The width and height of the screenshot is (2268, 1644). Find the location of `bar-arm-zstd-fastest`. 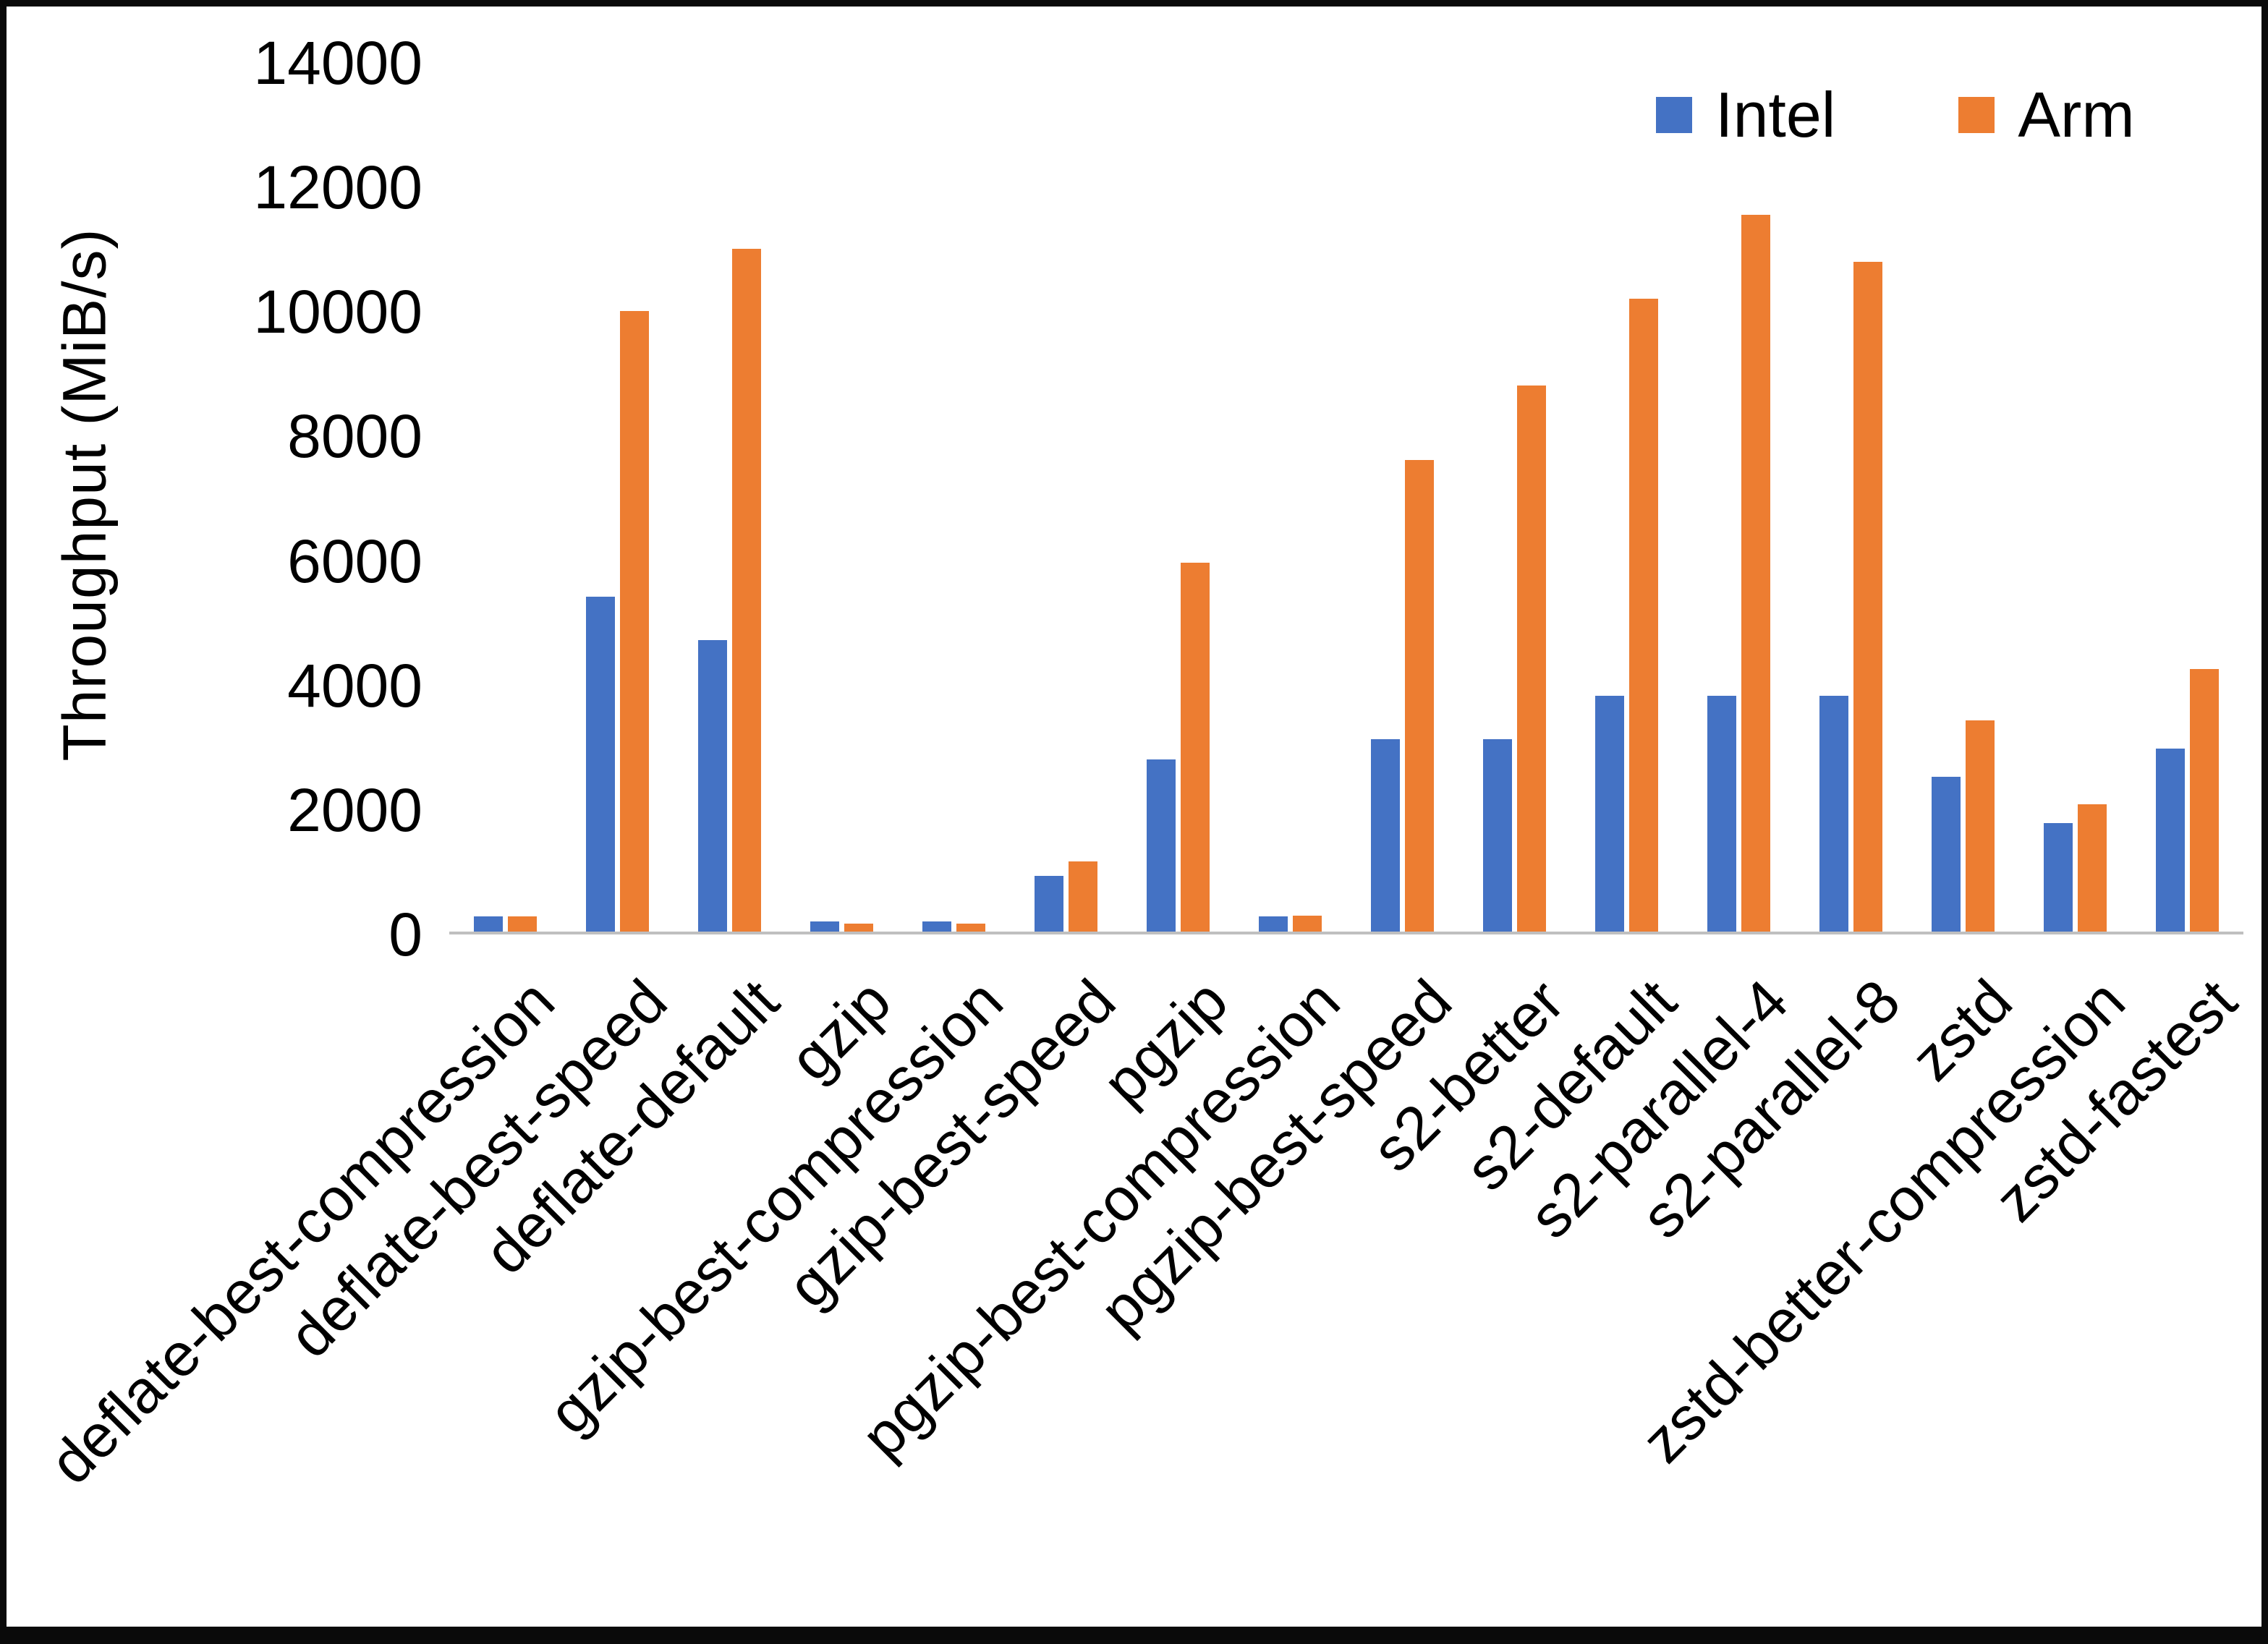

bar-arm-zstd-fastest is located at coordinates (2204, 800).